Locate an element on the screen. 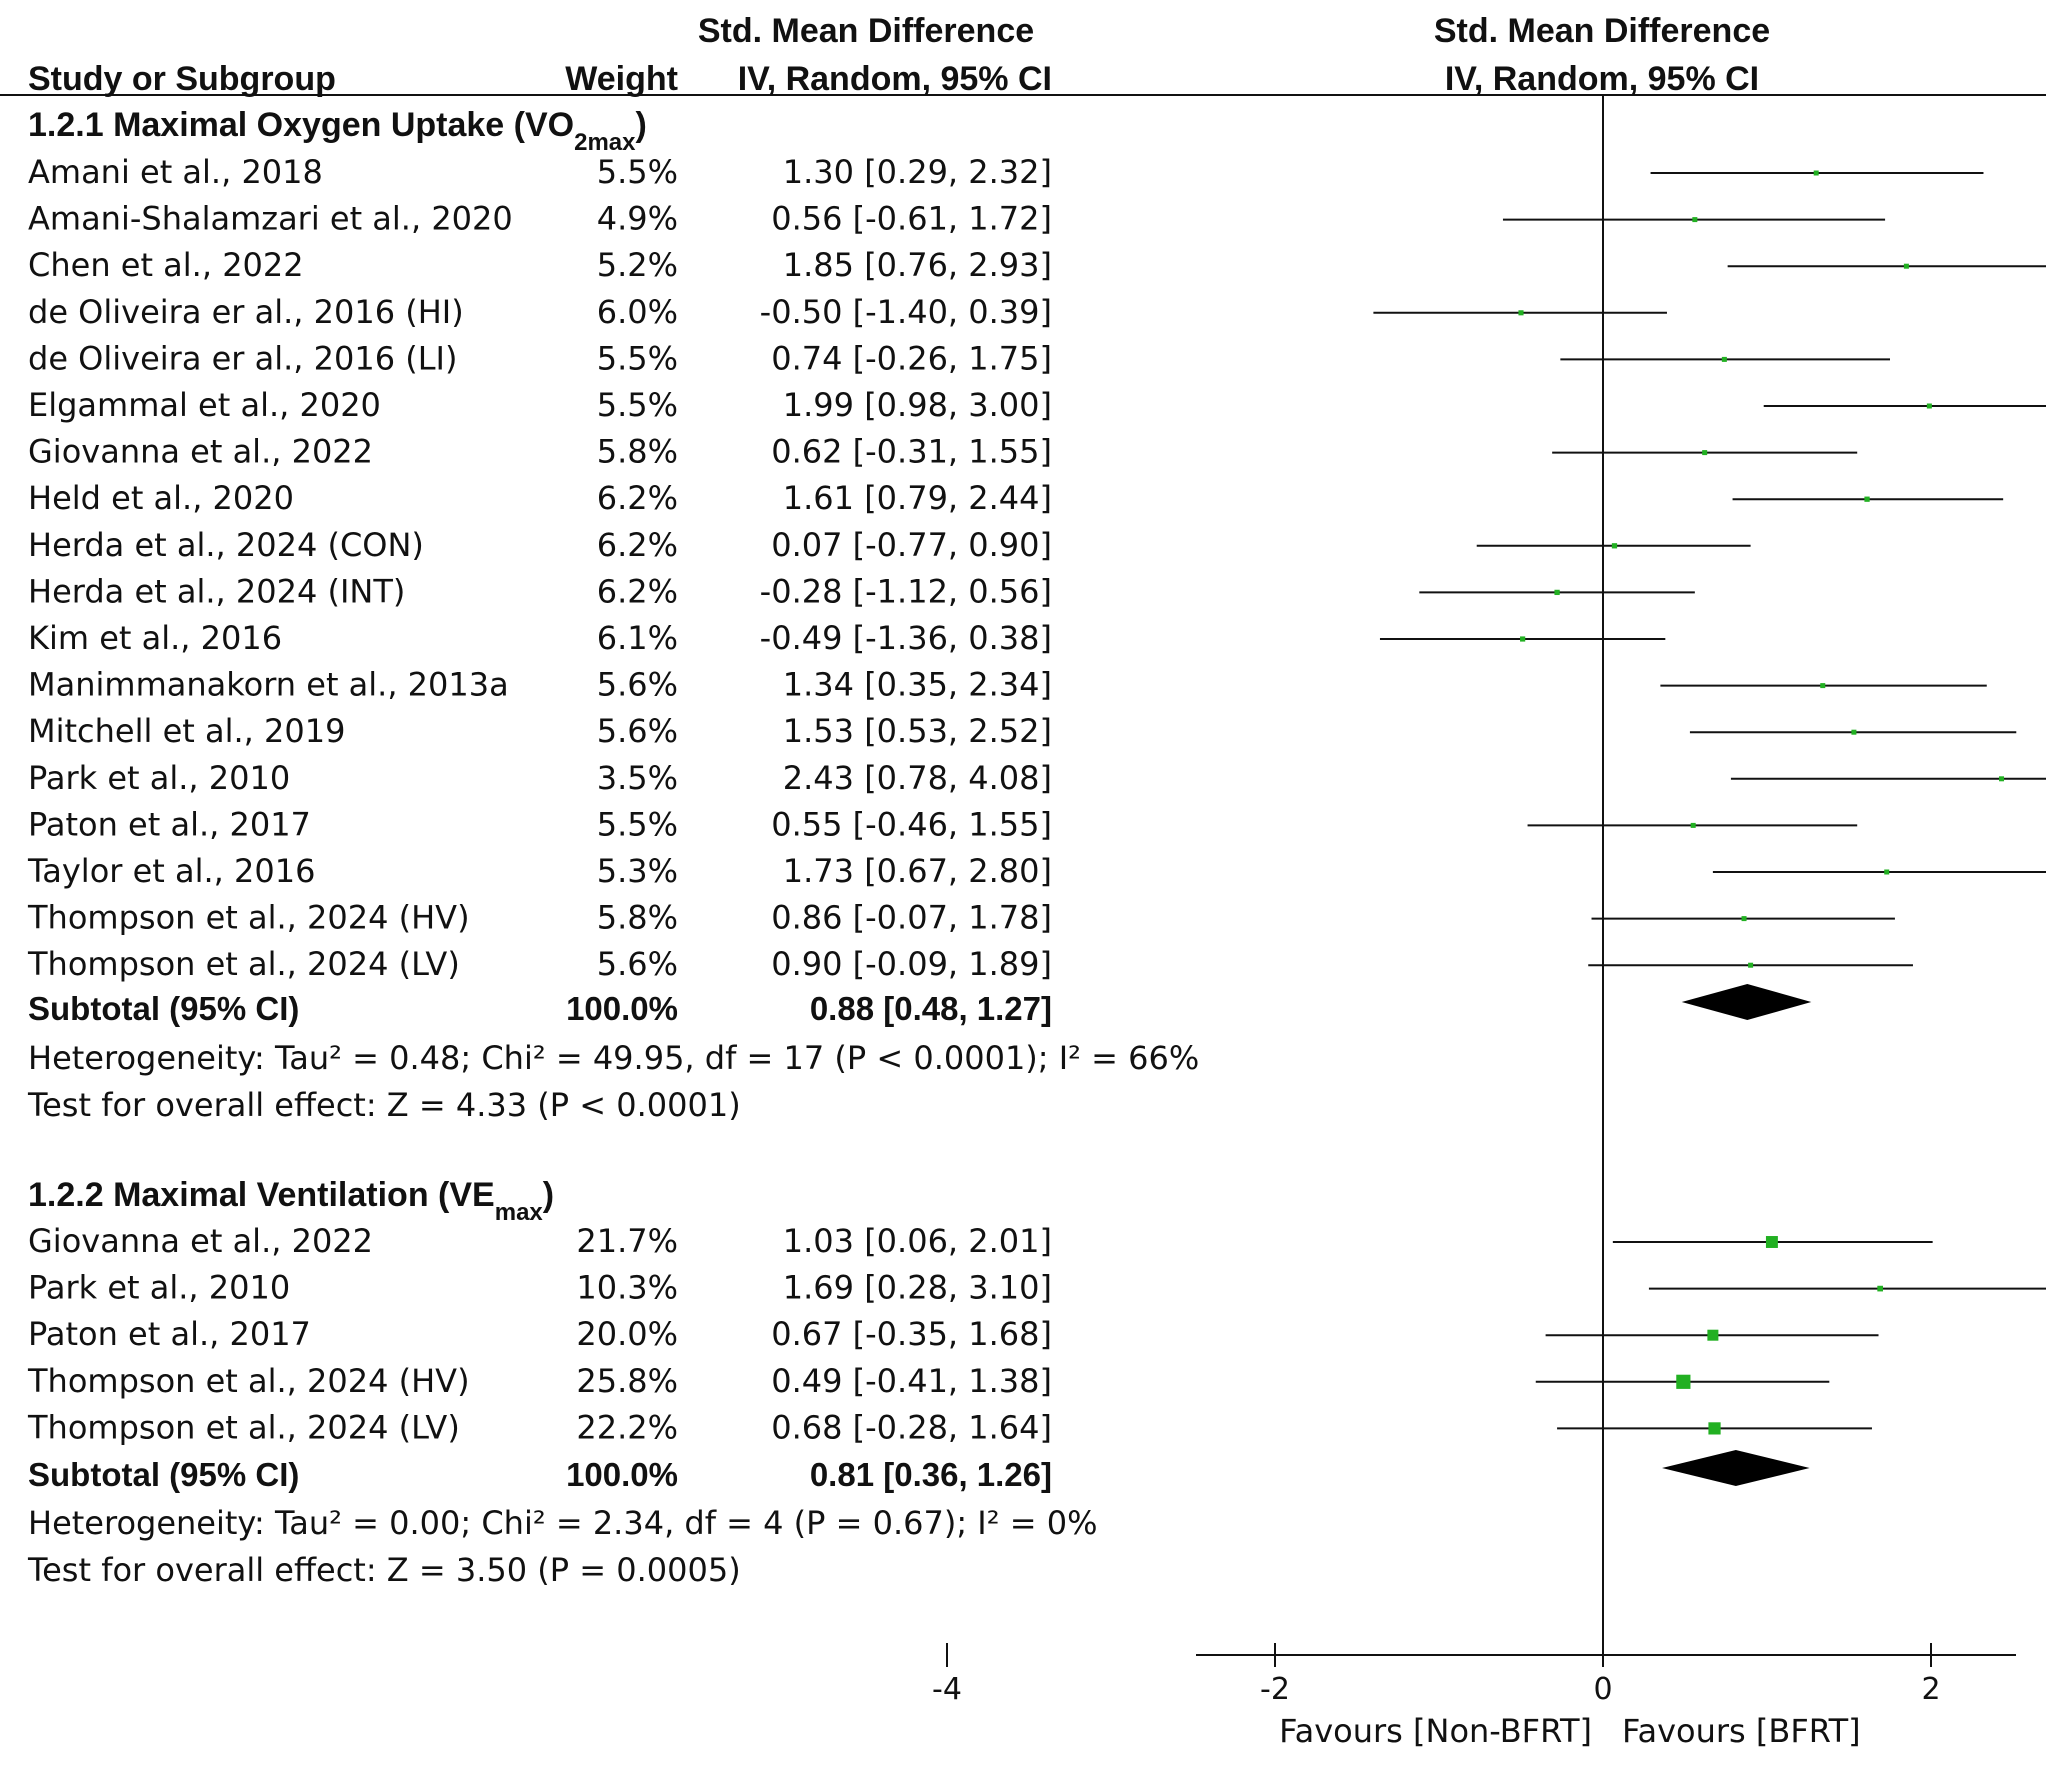 This screenshot has width=2046, height=1769. study-name: Amani-Shalamzari et al., 2020 is located at coordinates (270, 219).